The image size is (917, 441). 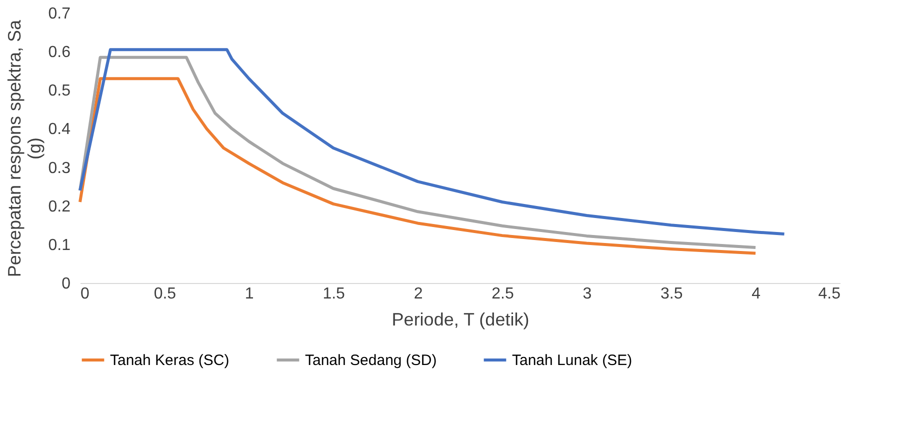 I want to click on x-tick-label: 2, so click(x=418, y=294).